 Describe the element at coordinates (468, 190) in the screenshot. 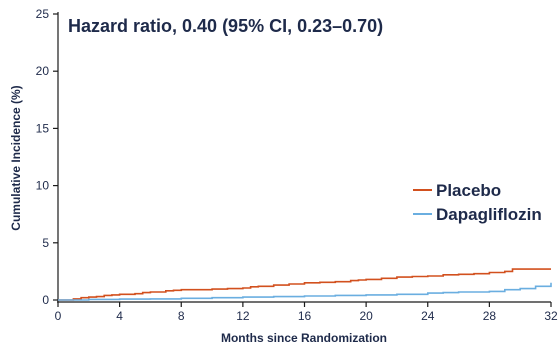

I see `legend-label-placebo: Placebo` at that location.